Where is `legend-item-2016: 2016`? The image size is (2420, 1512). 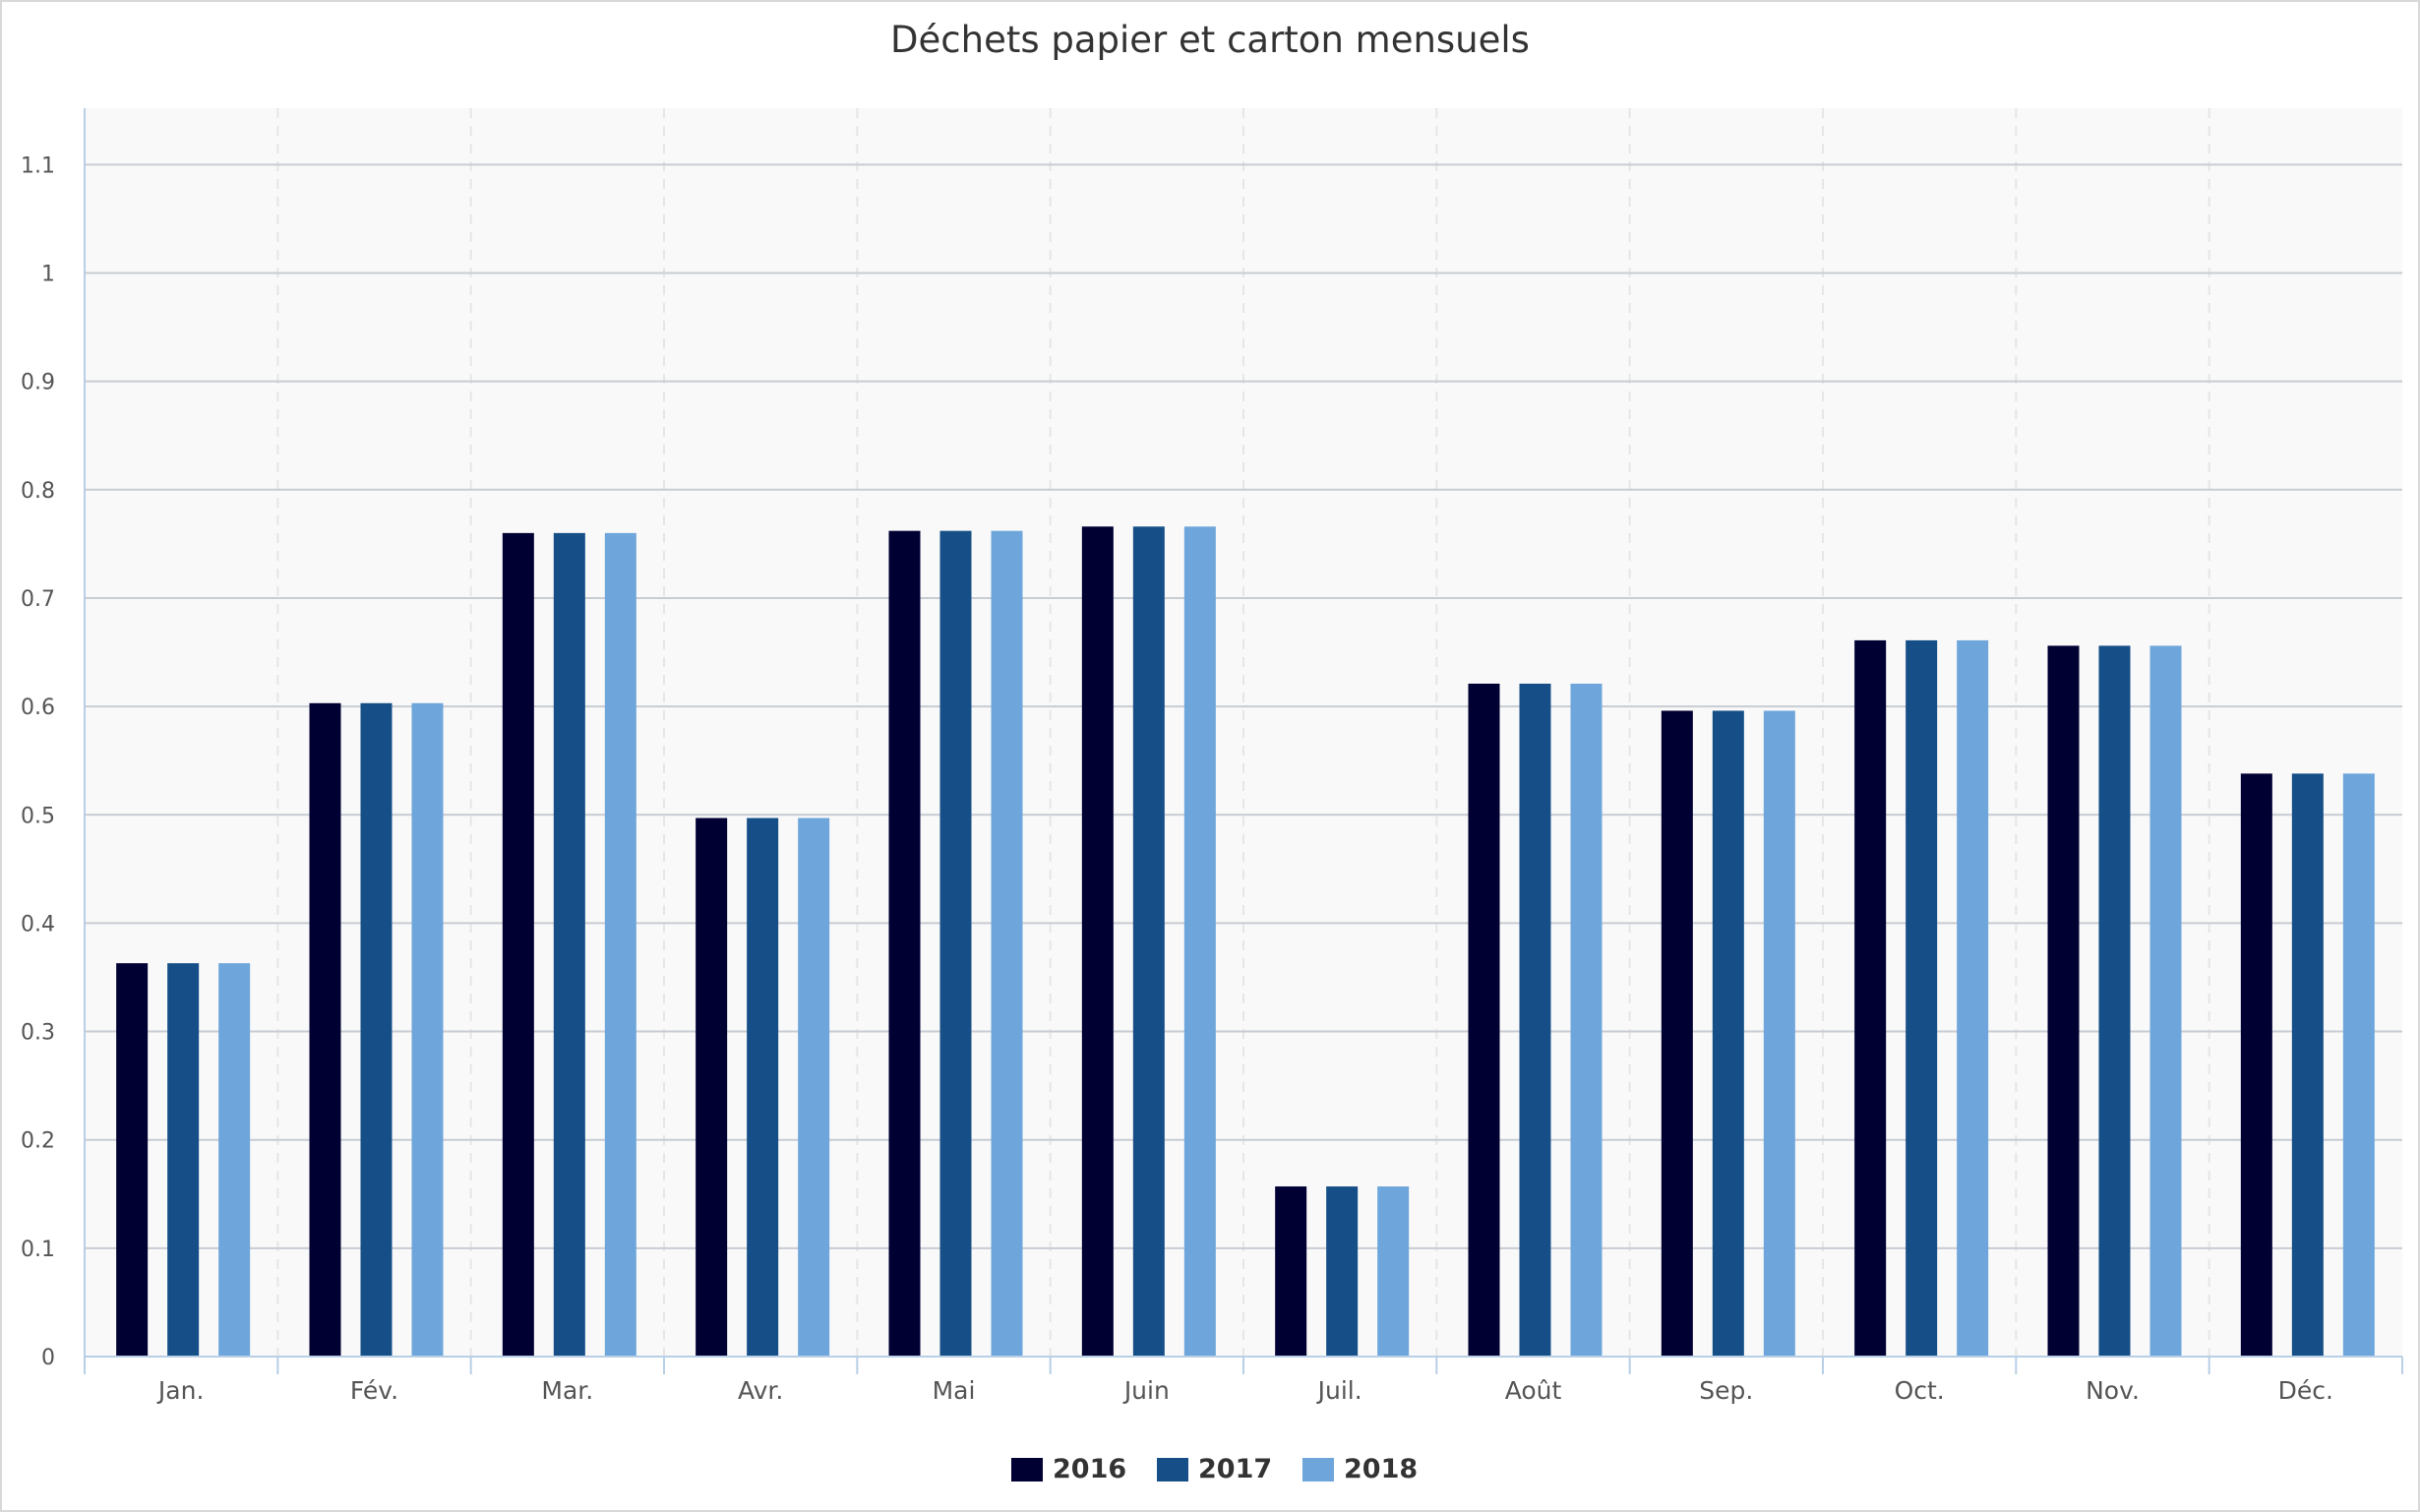
legend-item-2016: 2016 is located at coordinates (1068, 1469).